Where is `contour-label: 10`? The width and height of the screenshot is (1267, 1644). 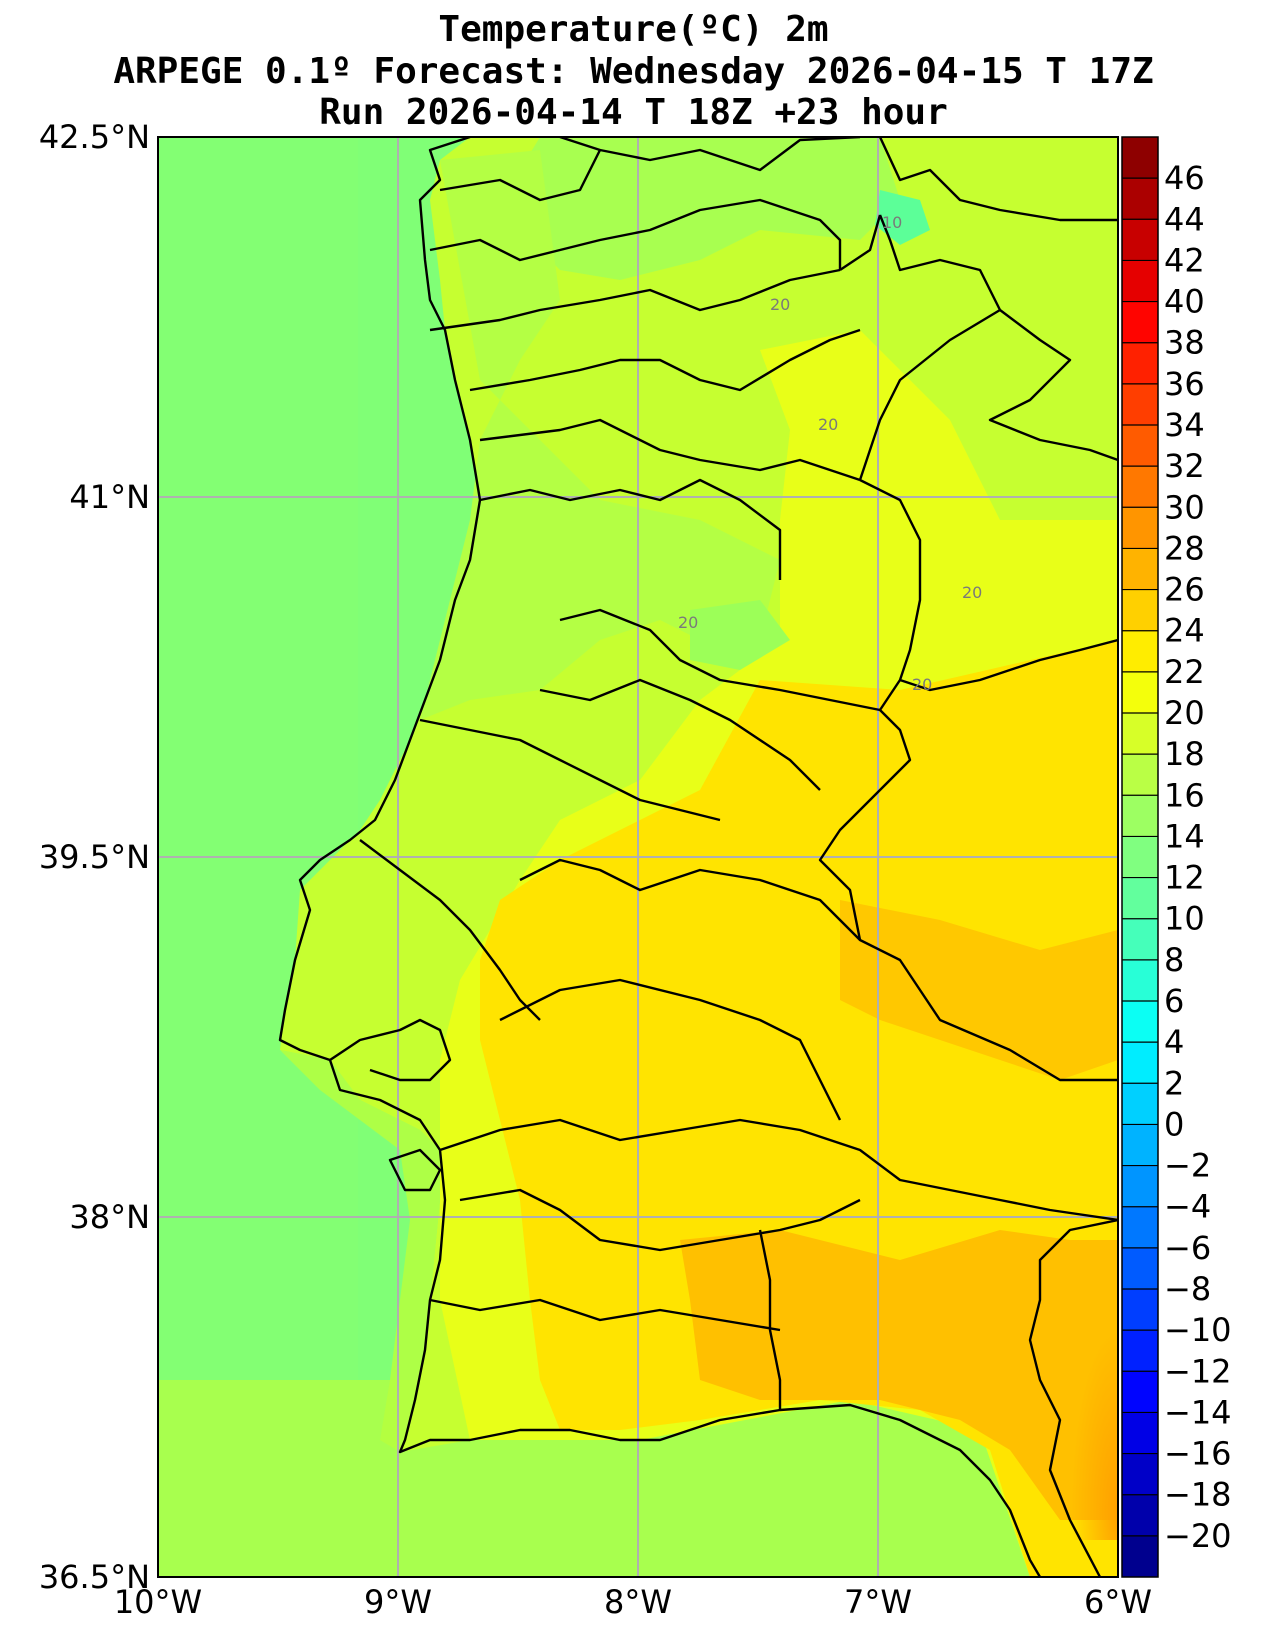 contour-label: 10 is located at coordinates (892, 222).